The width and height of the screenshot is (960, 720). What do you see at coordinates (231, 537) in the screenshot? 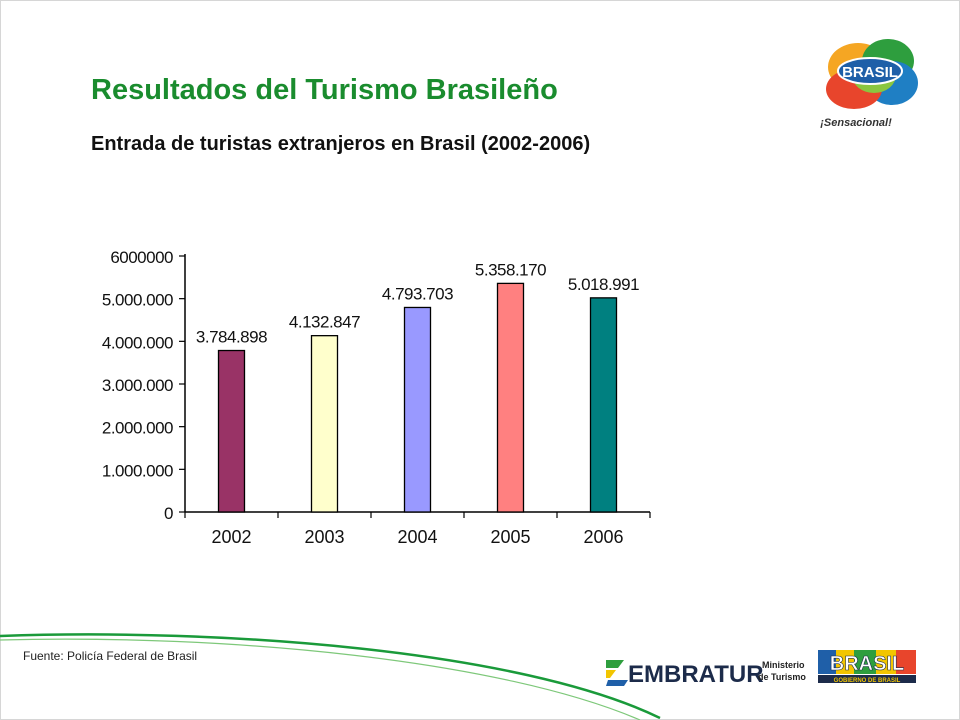
I see `x-tick-label: 2002` at bounding box center [231, 537].